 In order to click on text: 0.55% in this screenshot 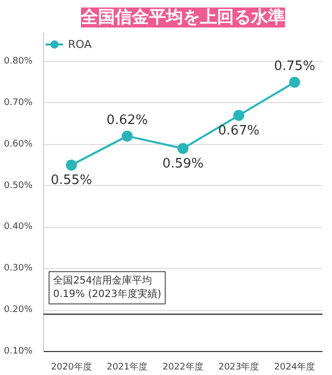, I will do `click(71, 180)`.